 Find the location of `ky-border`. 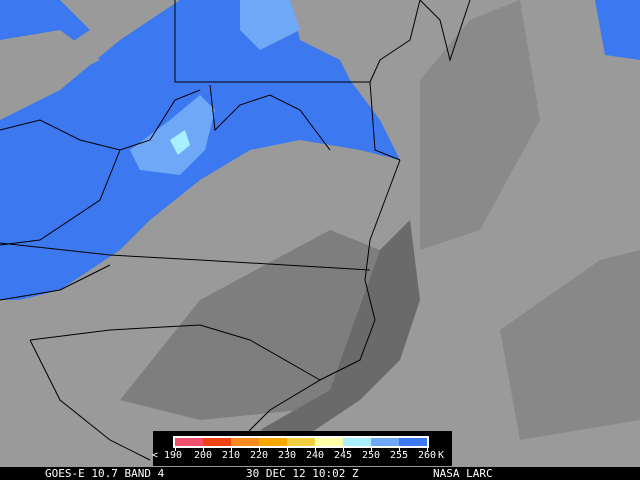

ky-border is located at coordinates (60, 197).